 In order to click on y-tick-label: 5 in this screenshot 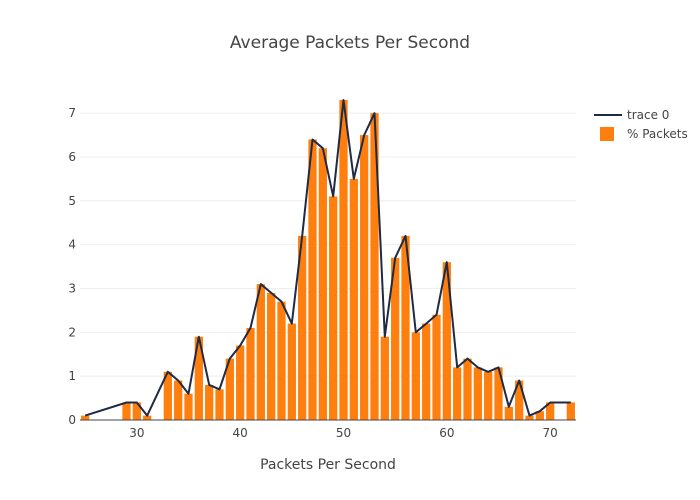, I will do `click(72, 201)`.